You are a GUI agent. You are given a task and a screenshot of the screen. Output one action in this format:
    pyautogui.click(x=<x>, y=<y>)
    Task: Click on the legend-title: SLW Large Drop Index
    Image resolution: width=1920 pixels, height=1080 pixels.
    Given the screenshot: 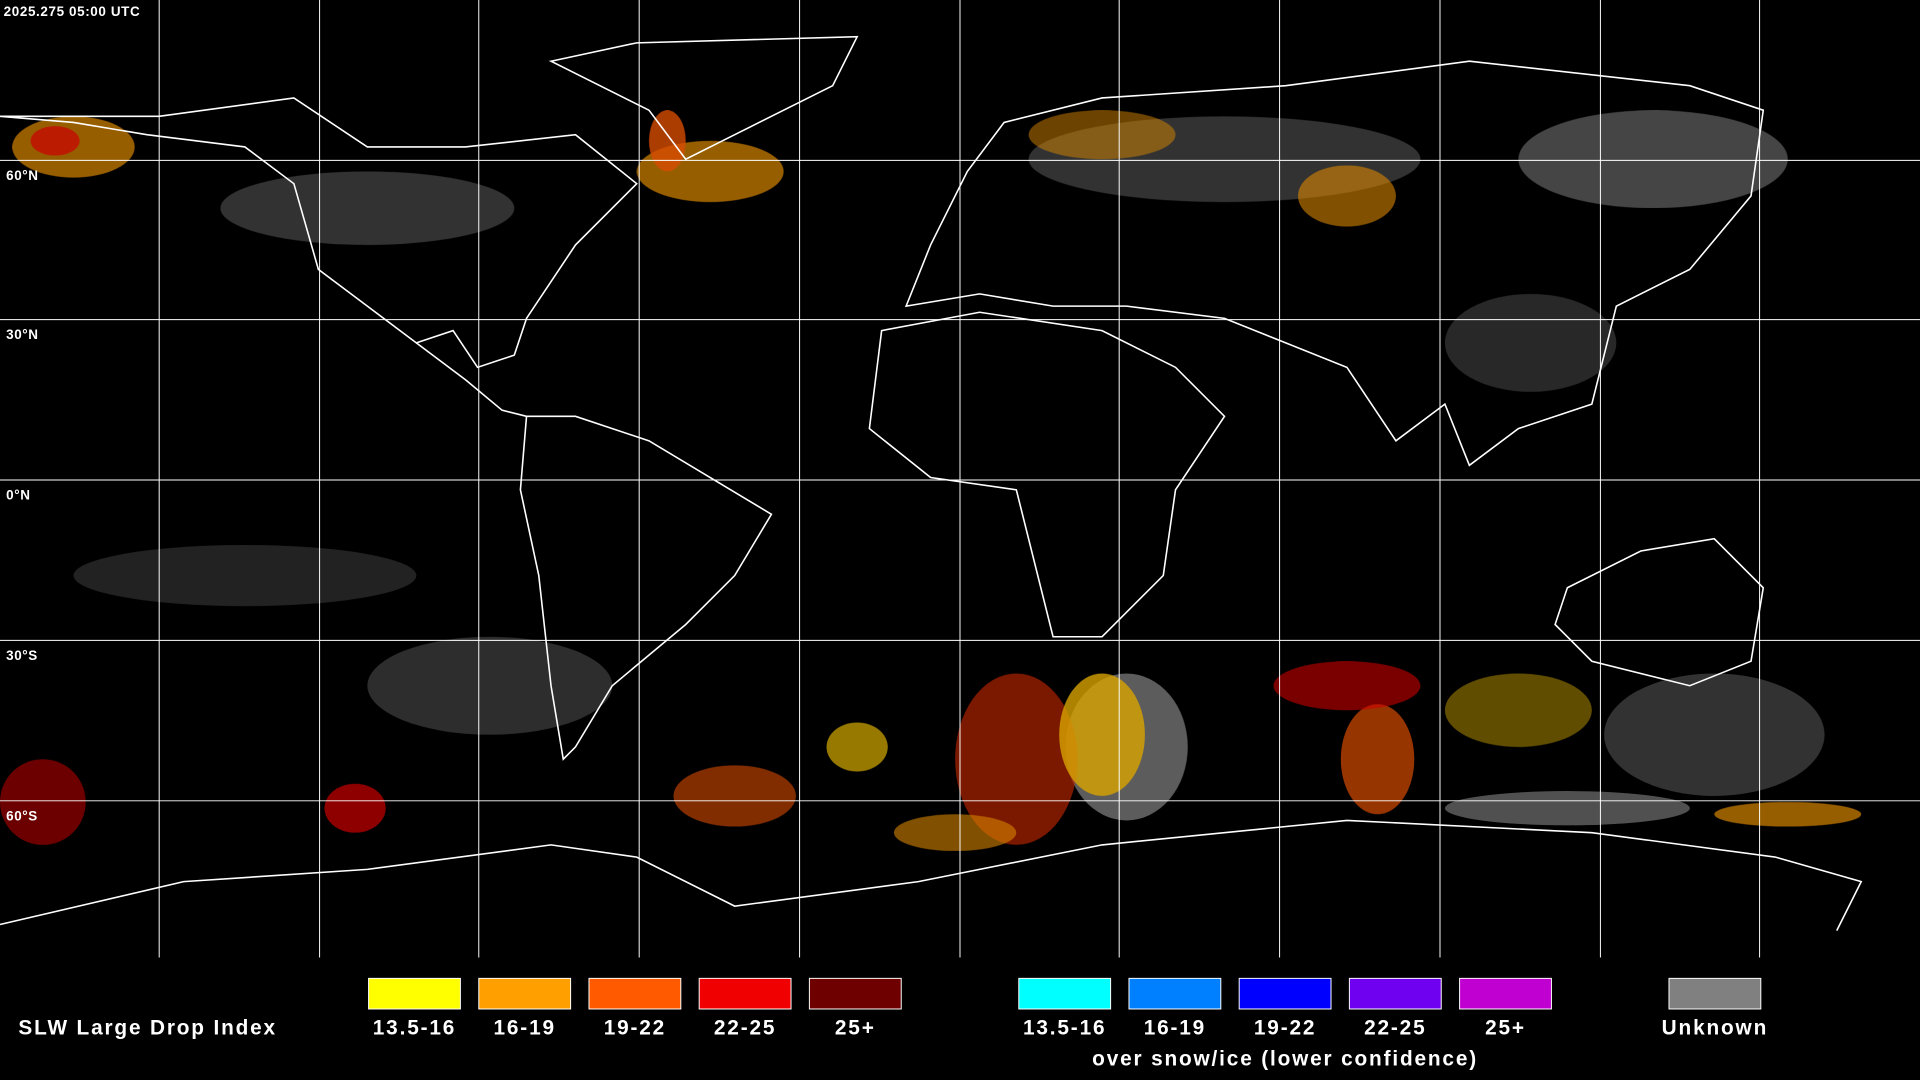 What is the action you would take?
    pyautogui.click(x=147, y=1028)
    